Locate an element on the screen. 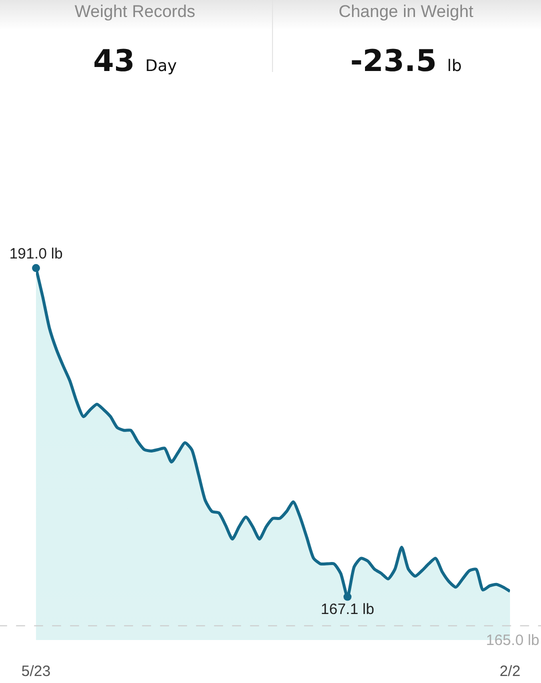 This screenshot has height=683, width=541. text: -23.5 lb is located at coordinates (406, 61).